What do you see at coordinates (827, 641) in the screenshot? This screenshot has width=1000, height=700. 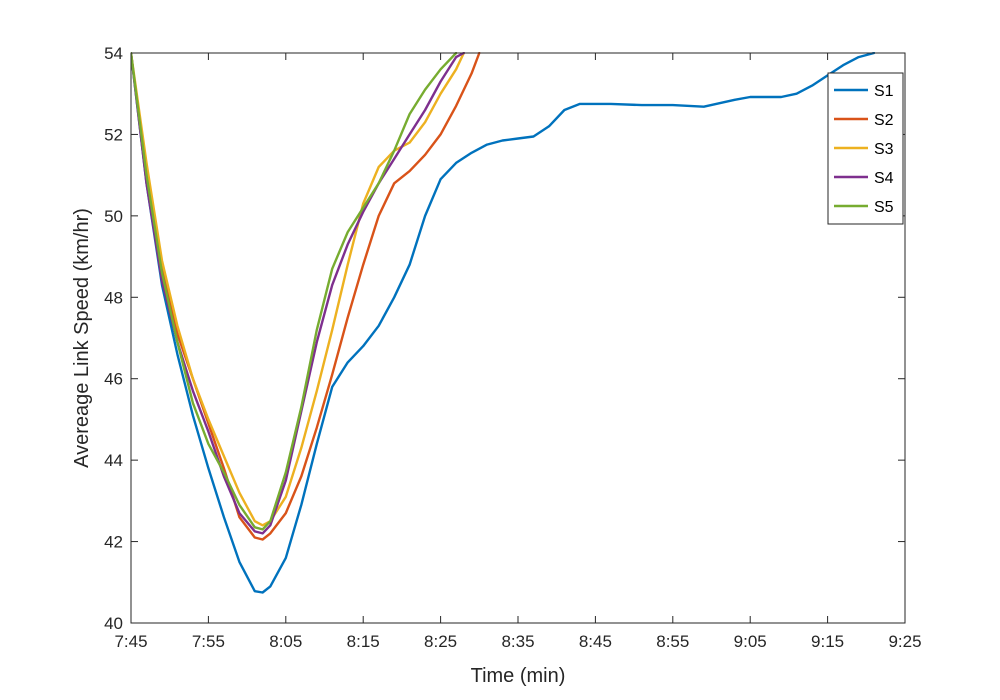 I see `x-tick-label: 9:15` at bounding box center [827, 641].